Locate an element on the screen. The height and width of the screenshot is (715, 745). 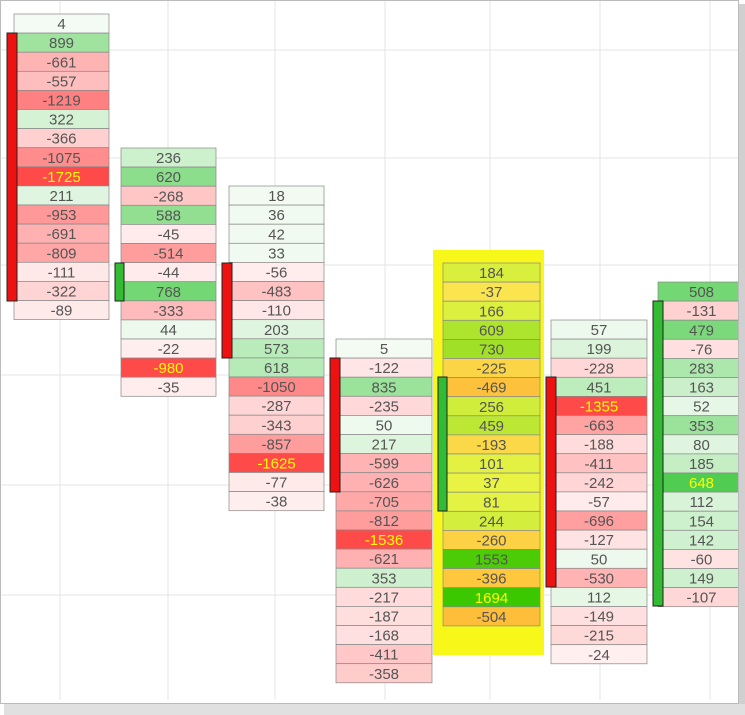
cell-value: 163 is located at coordinates (701, 388).